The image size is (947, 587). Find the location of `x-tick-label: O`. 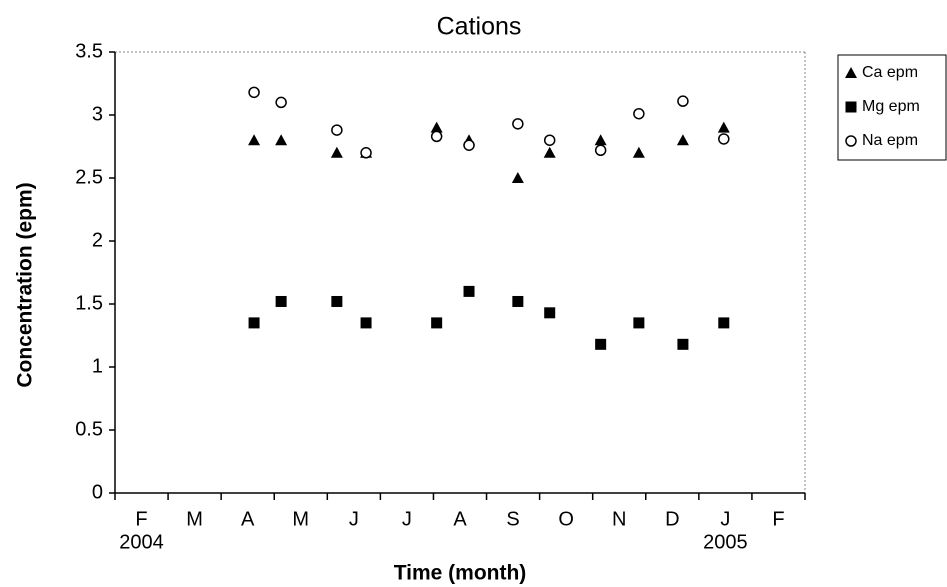

x-tick-label: O is located at coordinates (566, 519).